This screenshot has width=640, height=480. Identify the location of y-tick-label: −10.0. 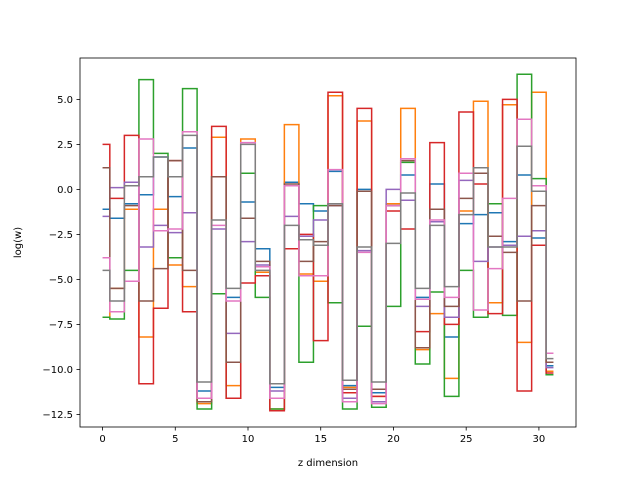
(57, 370).